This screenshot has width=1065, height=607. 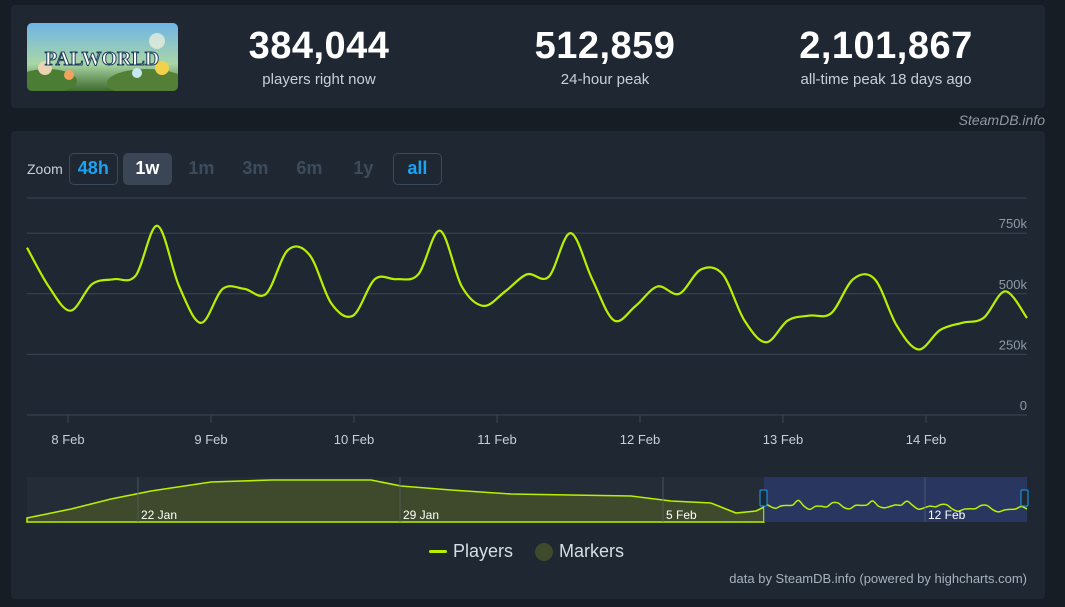 What do you see at coordinates (237, 168) in the screenshot?
I see `zoom-controls: Zoom 48h 1w 1m 3m 6m 1y all` at bounding box center [237, 168].